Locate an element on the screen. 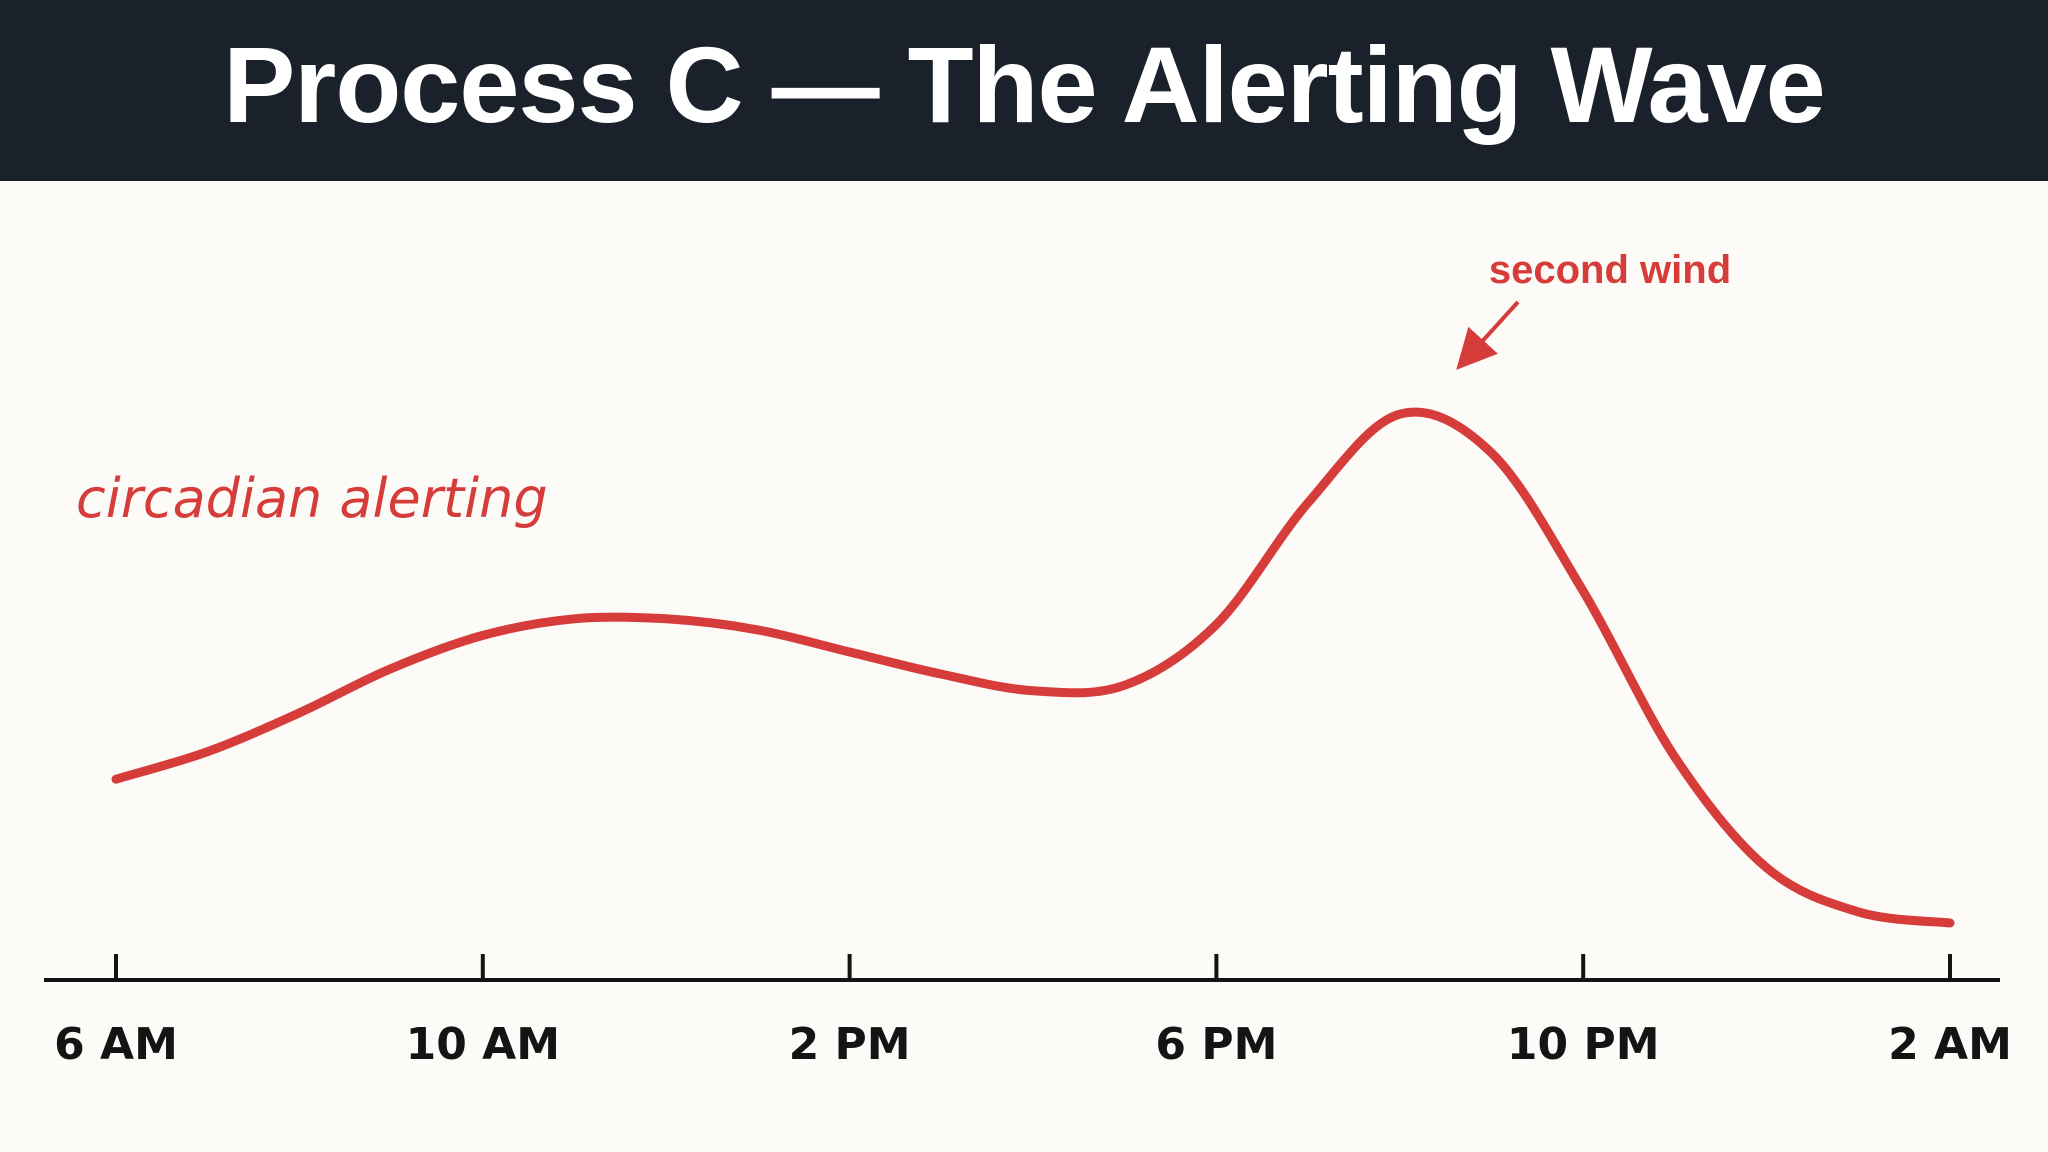 The height and width of the screenshot is (1152, 2048). annotation-second-wind: second wind is located at coordinates (1610, 270).